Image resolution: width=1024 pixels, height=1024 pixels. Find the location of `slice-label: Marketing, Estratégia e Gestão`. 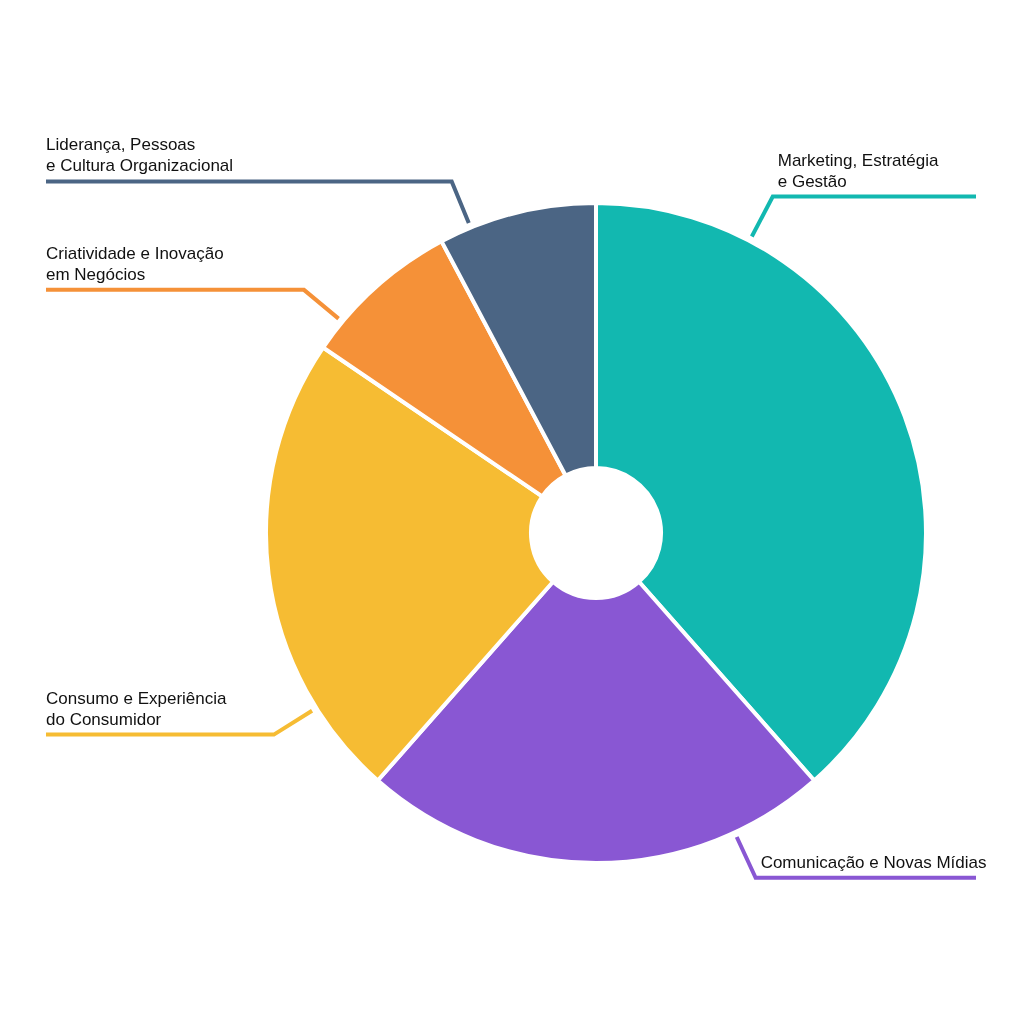

slice-label: Marketing, Estratégia e Gestão is located at coordinates (858, 170).